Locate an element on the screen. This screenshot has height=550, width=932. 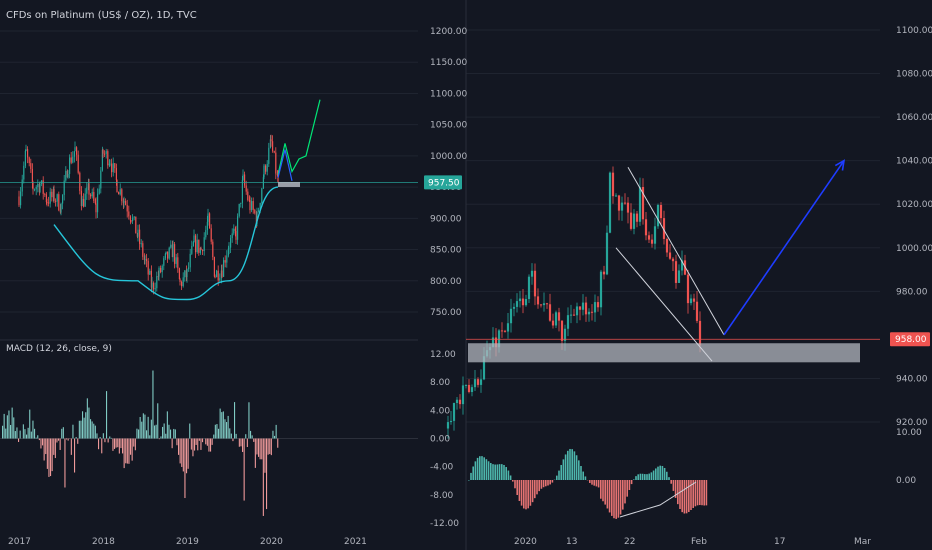
left-y-tick-0: 1200.00 is located at coordinates (448, 32).